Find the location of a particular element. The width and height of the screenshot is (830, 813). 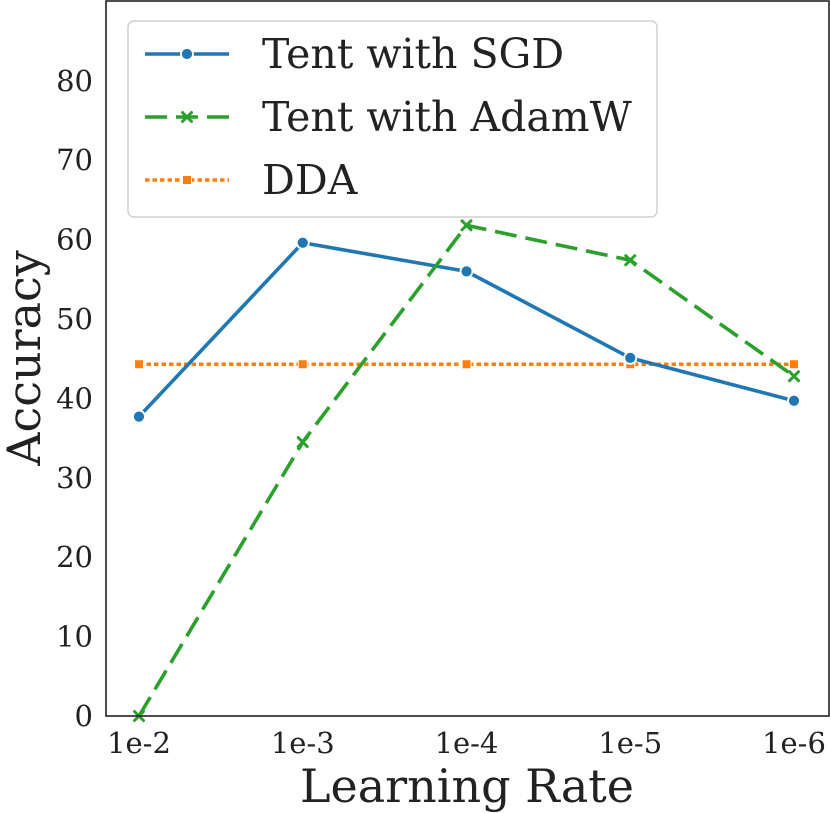

y-tick-label: 40 is located at coordinates (74, 398).